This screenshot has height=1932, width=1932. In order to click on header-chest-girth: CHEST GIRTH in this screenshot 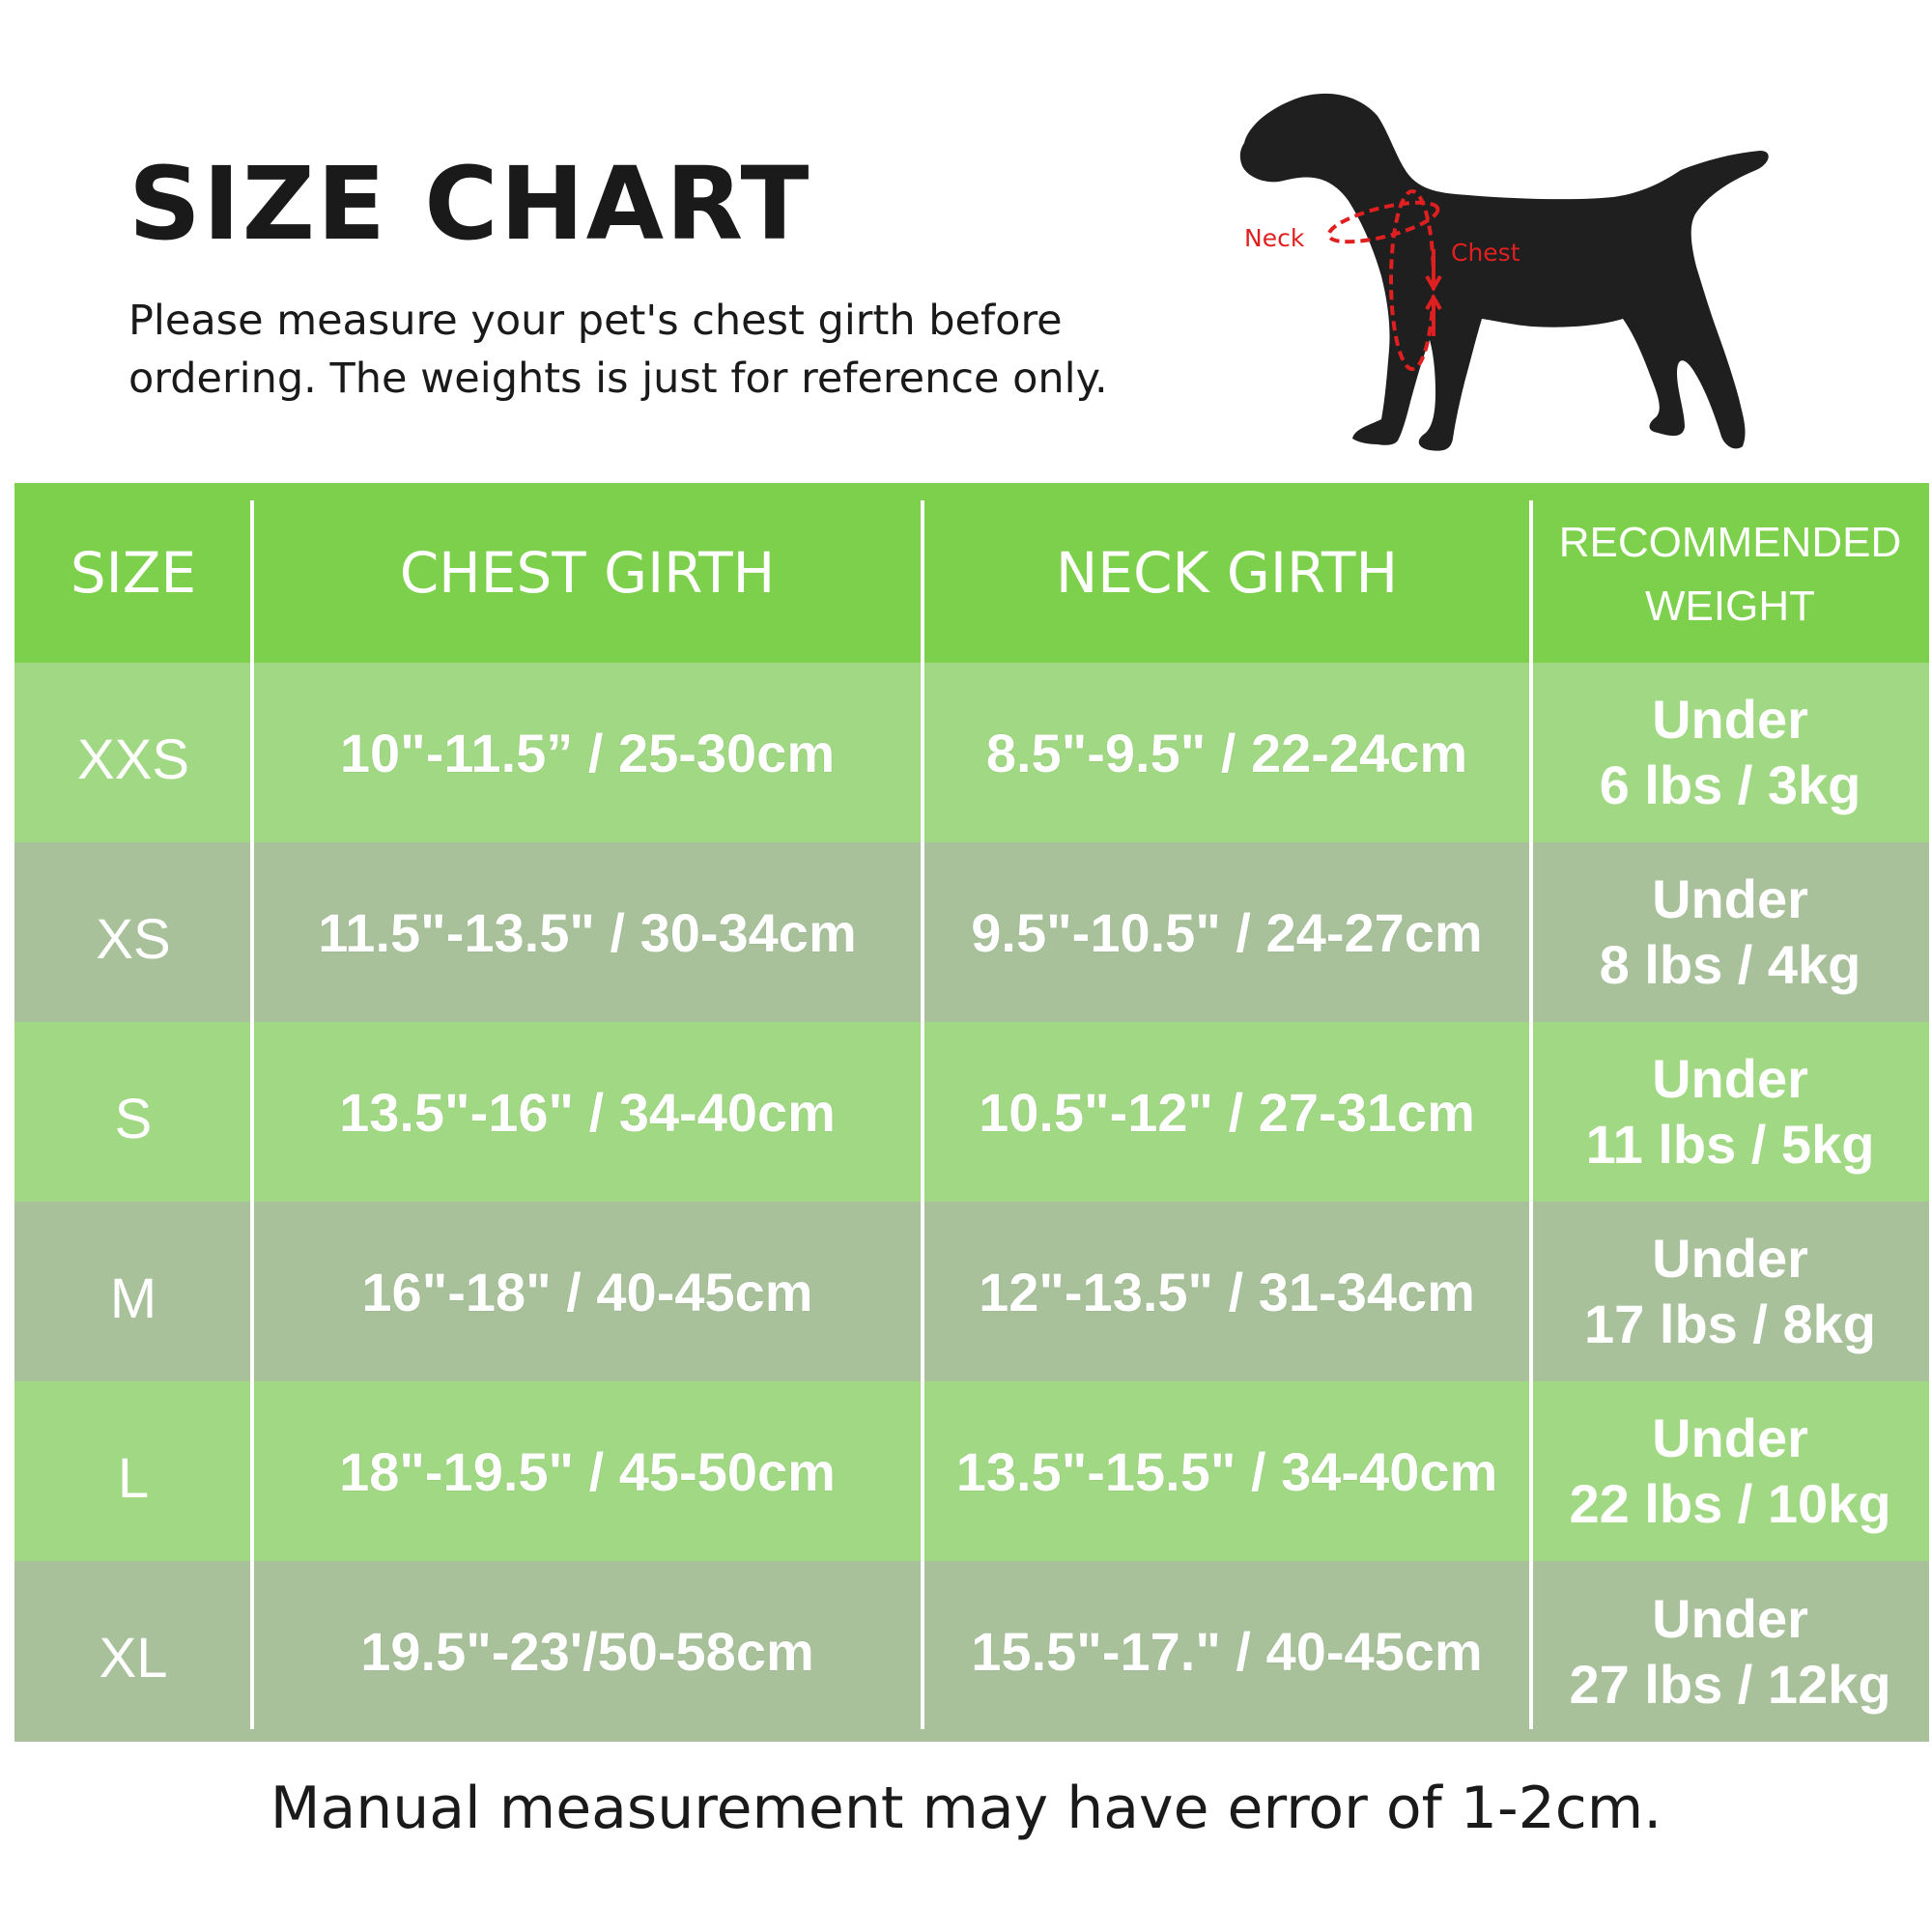, I will do `click(587, 573)`.